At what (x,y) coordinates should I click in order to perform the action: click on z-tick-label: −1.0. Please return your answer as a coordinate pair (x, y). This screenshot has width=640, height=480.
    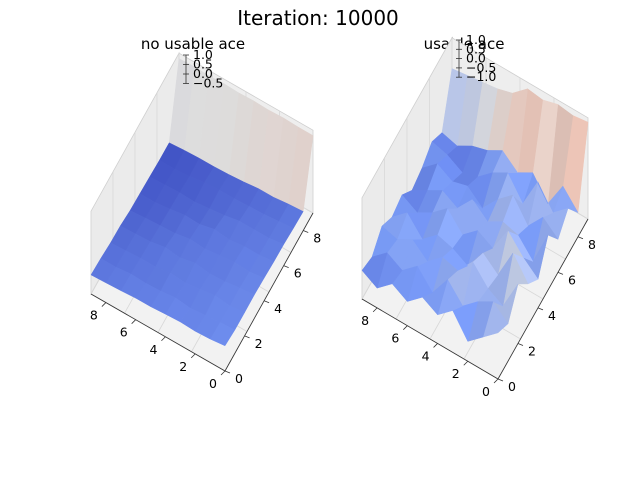
    Looking at the image, I should click on (481, 76).